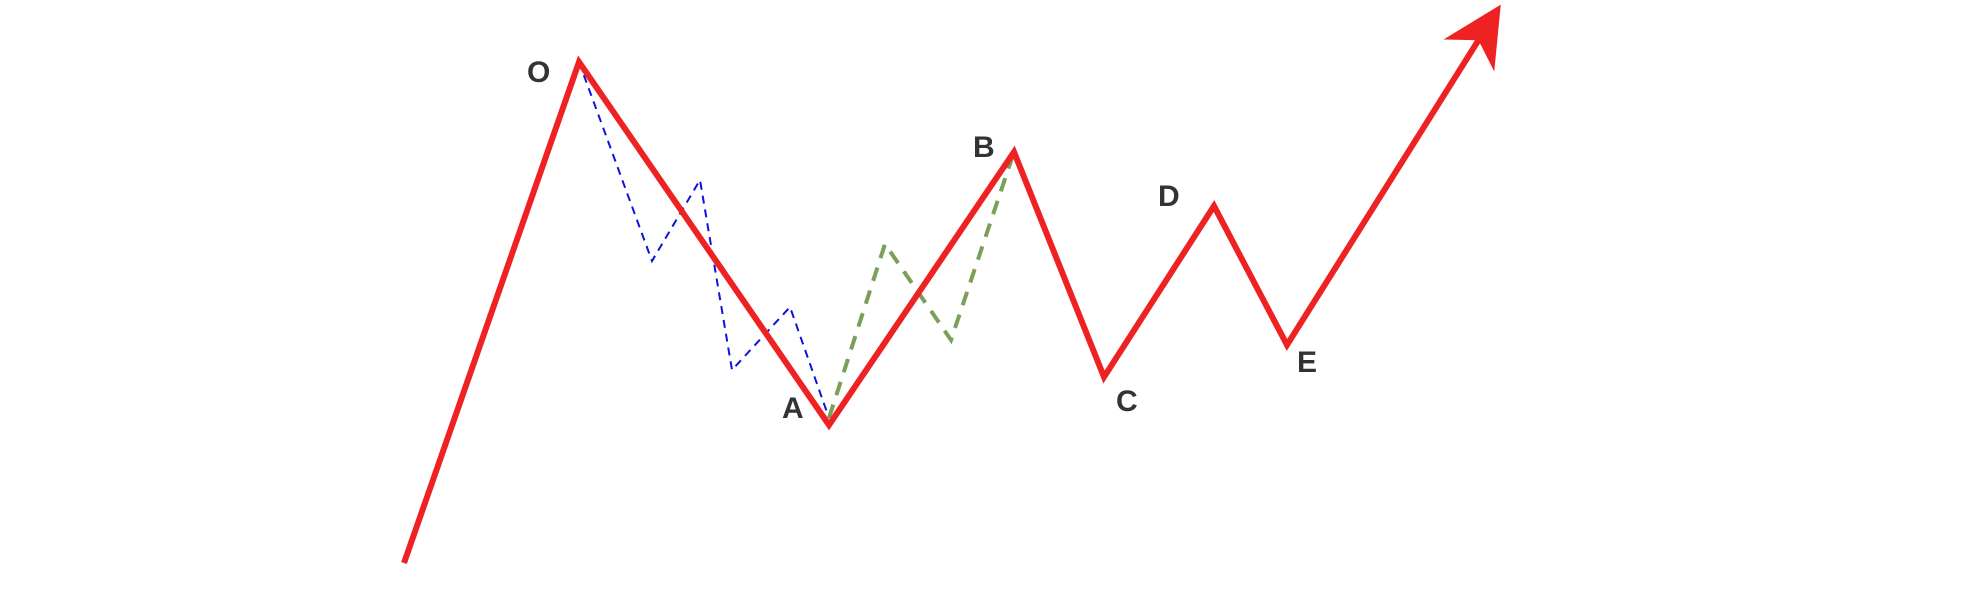  What do you see at coordinates (538, 72) in the screenshot?
I see `point-label-o: O` at bounding box center [538, 72].